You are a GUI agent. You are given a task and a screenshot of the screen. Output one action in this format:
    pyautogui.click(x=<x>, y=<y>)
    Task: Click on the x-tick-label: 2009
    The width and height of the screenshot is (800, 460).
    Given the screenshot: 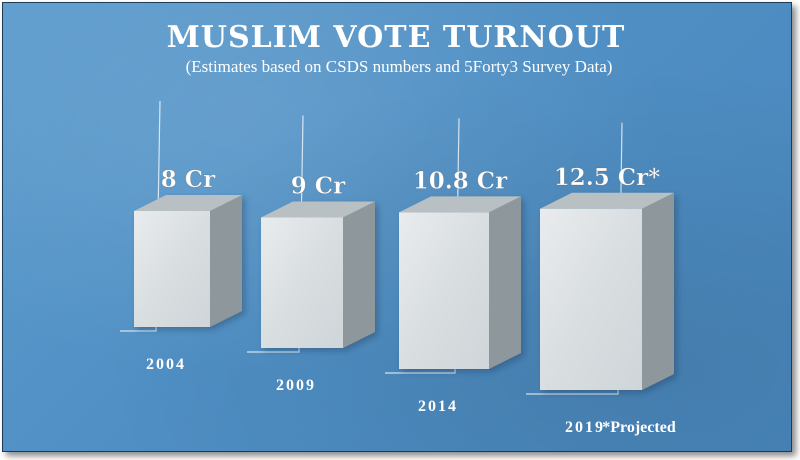 What is the action you would take?
    pyautogui.click(x=296, y=385)
    